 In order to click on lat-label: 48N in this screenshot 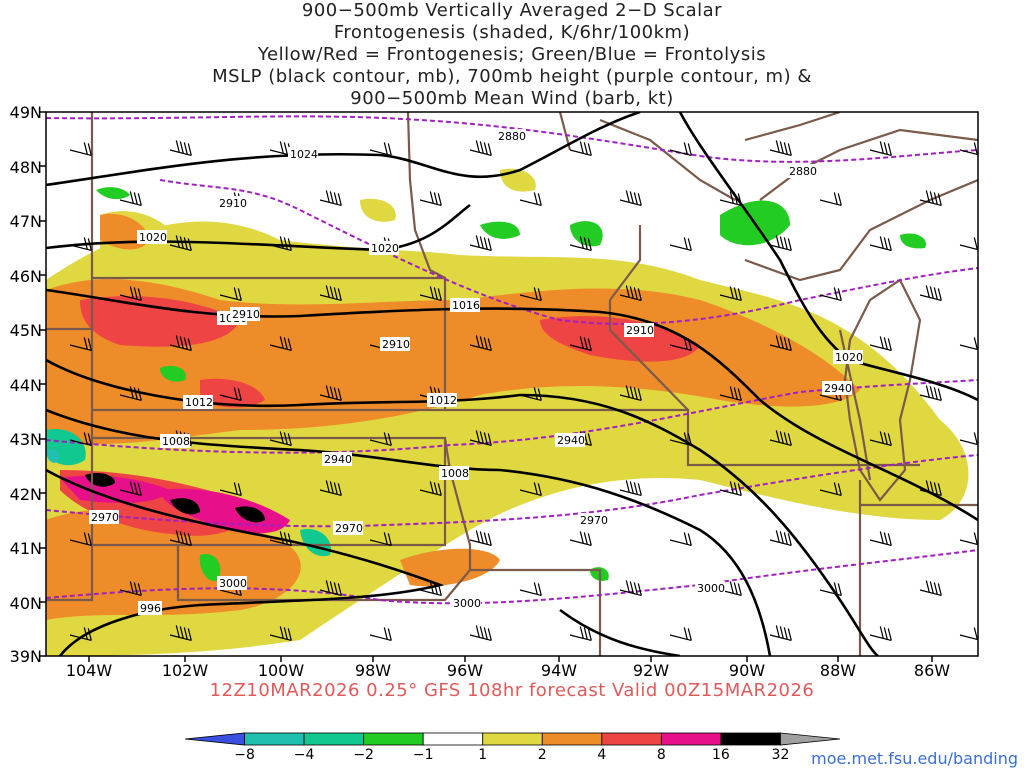, I will do `click(26, 167)`.